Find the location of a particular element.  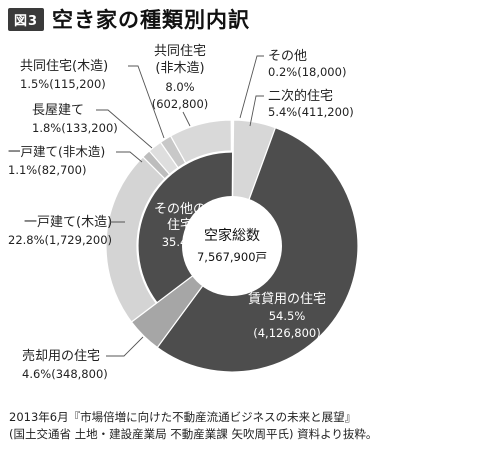

label-nijiteki-name: 二次的住宅 is located at coordinates (300, 96).